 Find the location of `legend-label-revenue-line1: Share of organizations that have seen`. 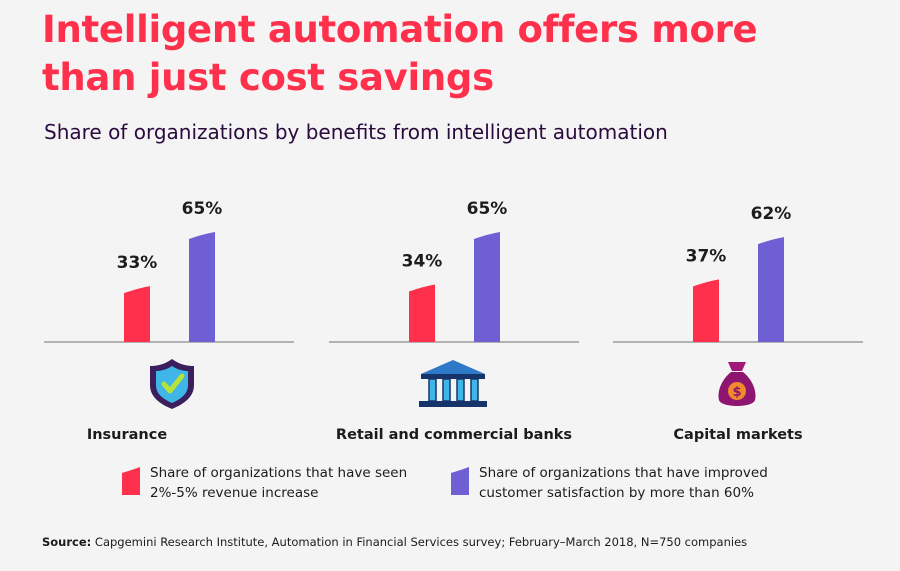

legend-label-revenue-line1: Share of organizations that have seen is located at coordinates (279, 473).